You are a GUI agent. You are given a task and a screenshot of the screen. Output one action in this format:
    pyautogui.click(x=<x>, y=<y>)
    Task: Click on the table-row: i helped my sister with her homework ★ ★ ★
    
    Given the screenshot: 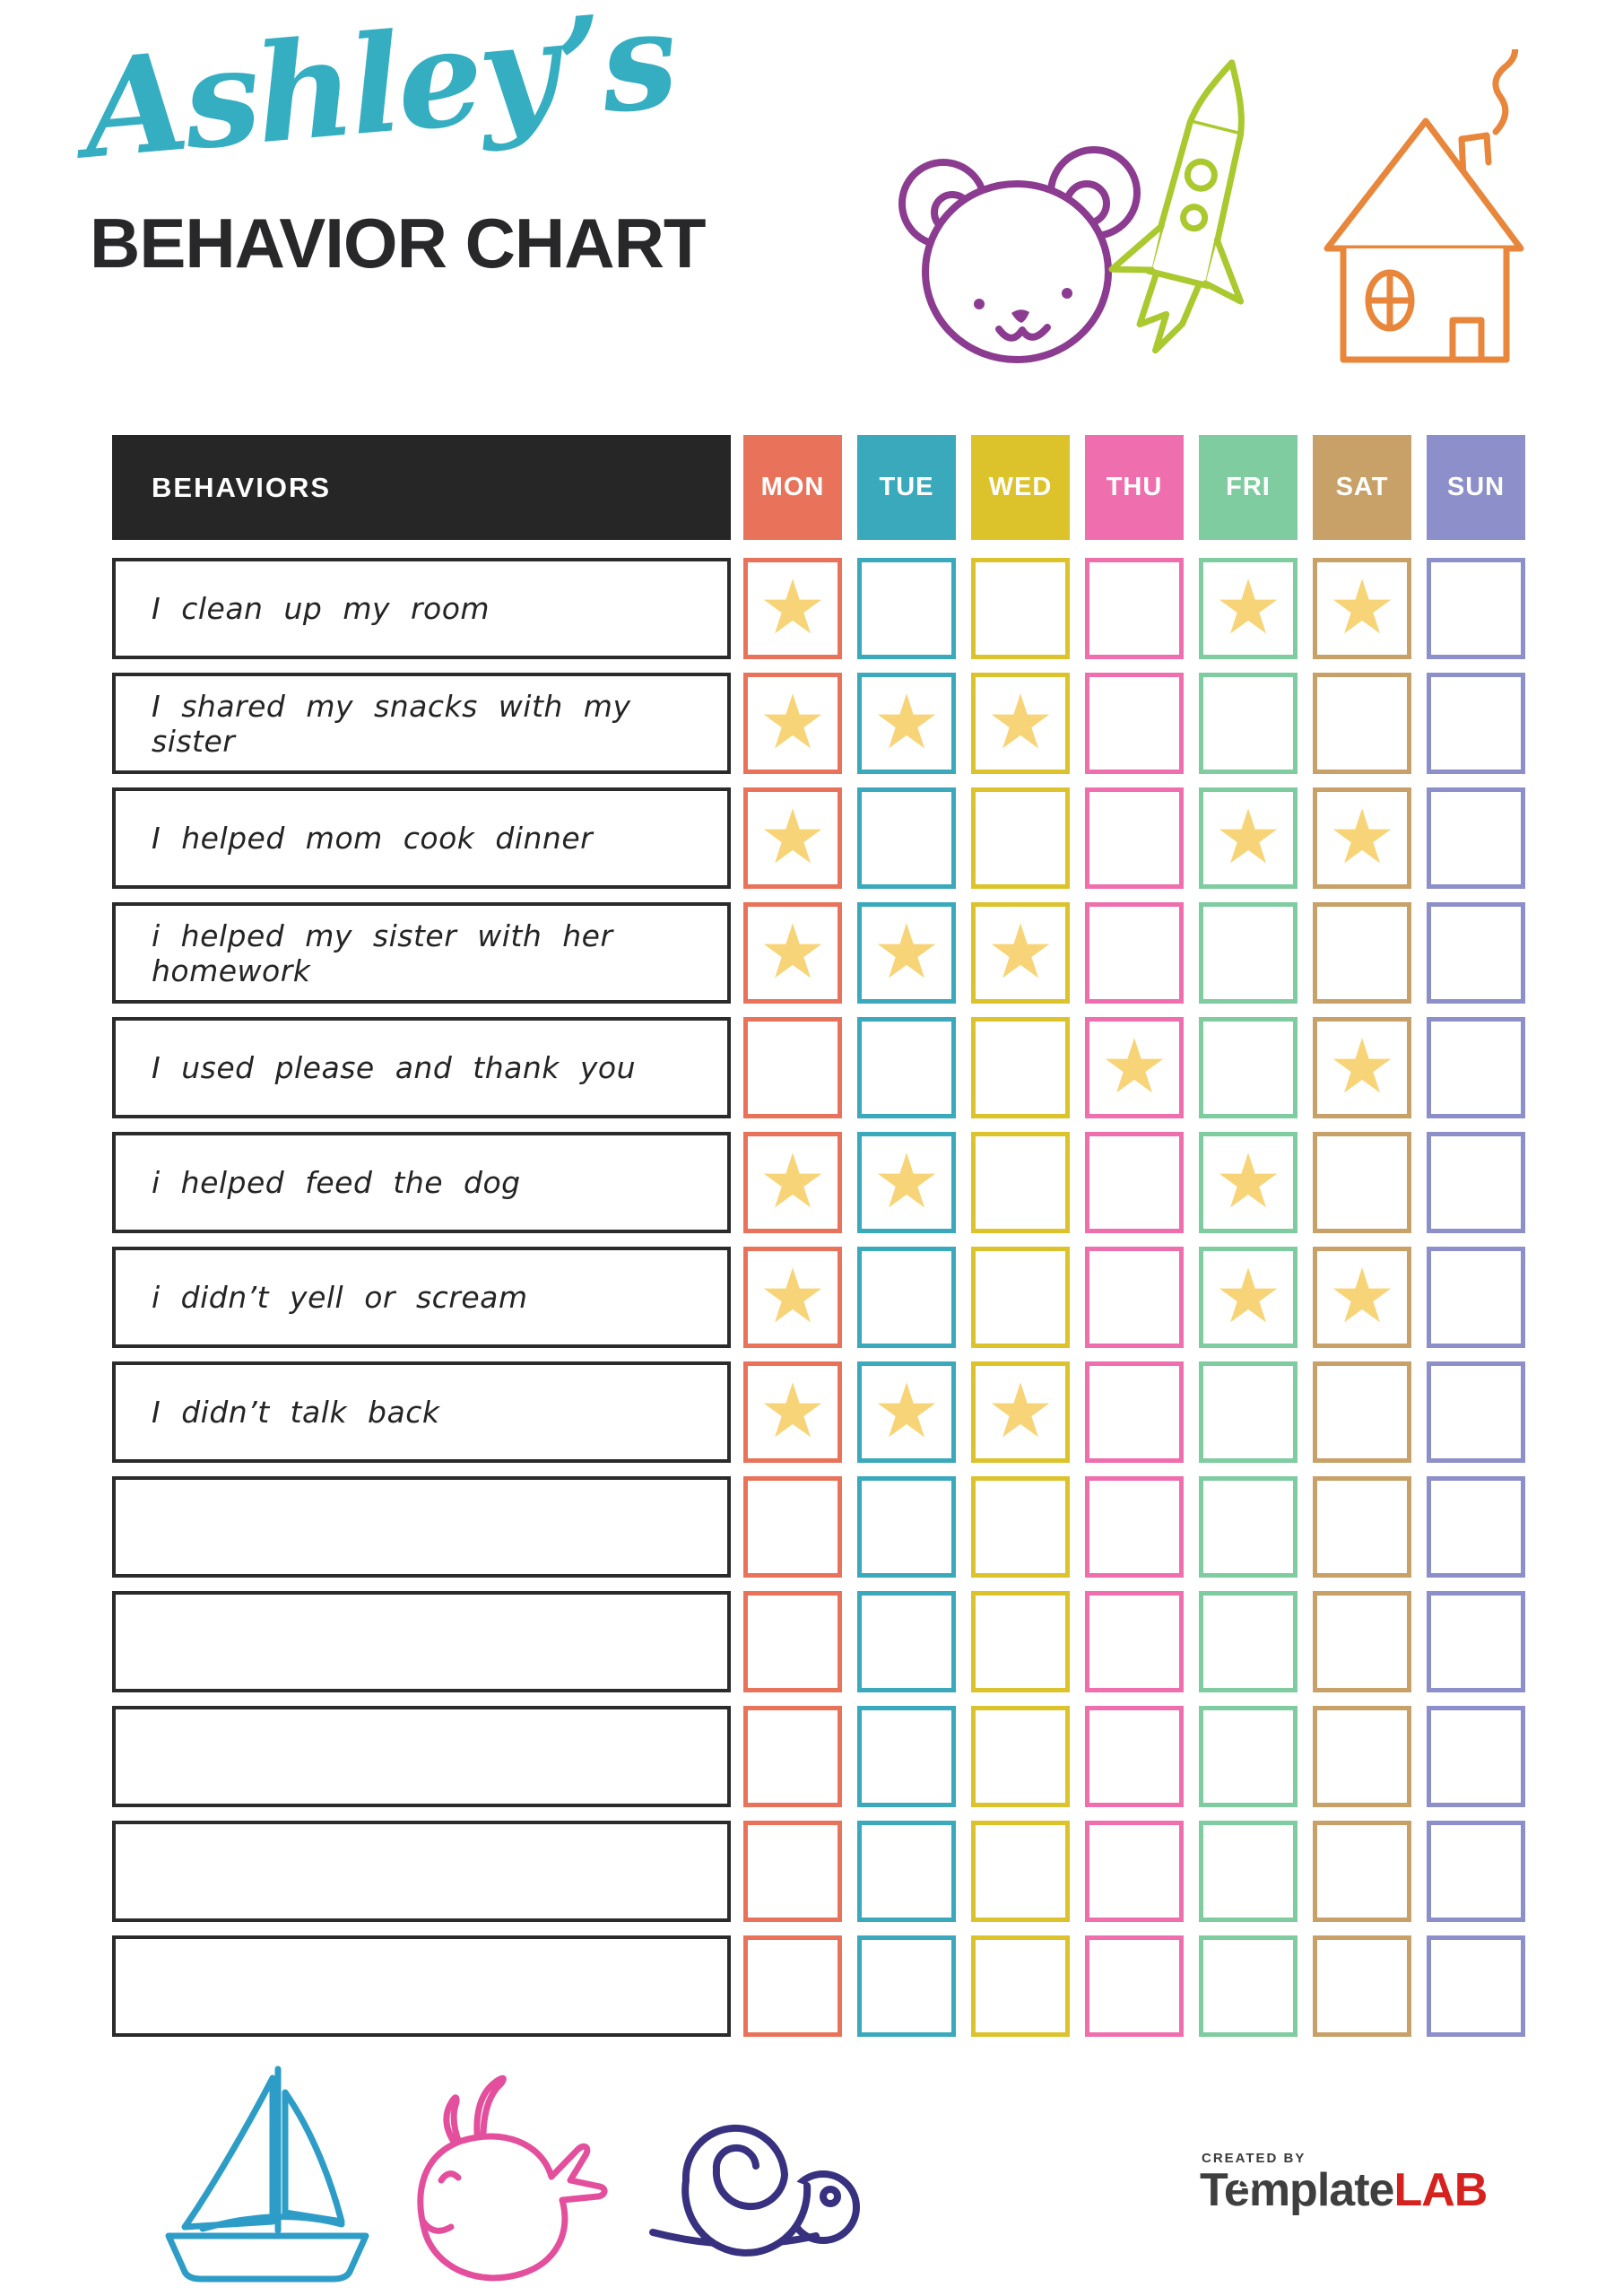 What is the action you would take?
    pyautogui.click(x=818, y=953)
    